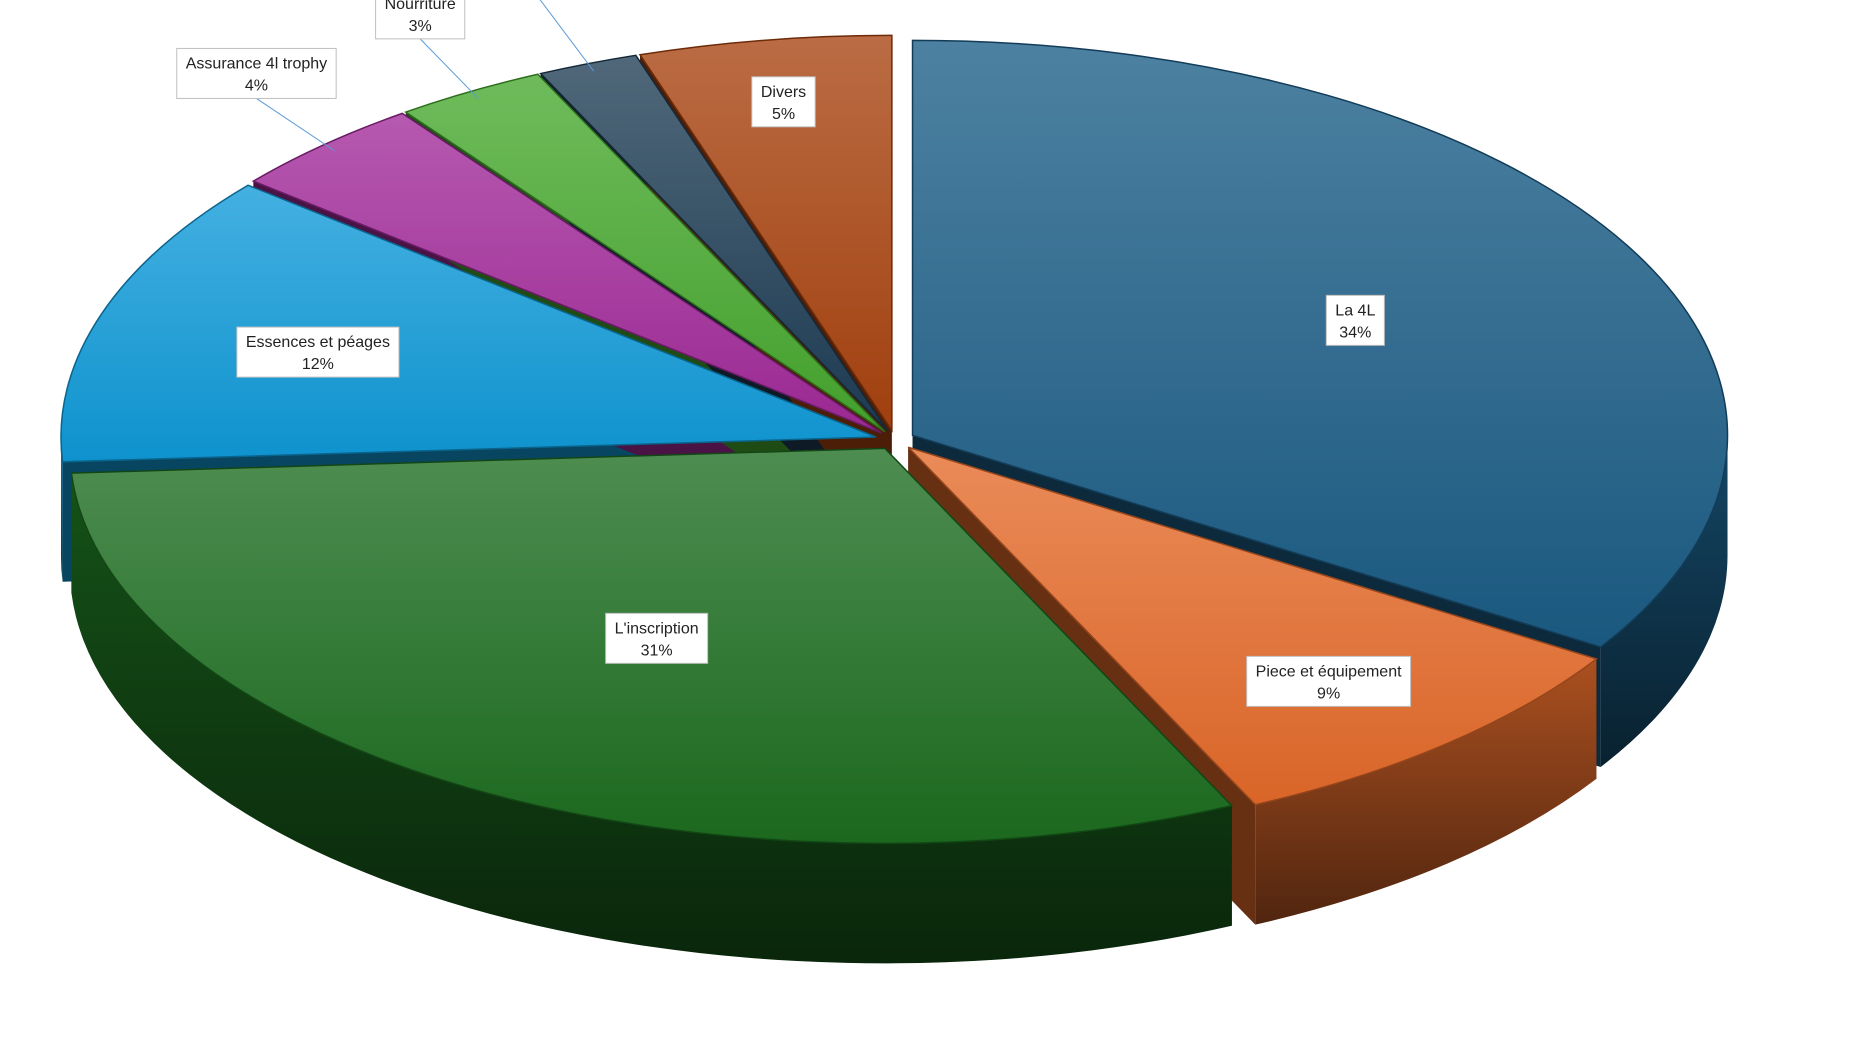 Image resolution: width=1851 pixels, height=1055 pixels. What do you see at coordinates (1426, 791) in the screenshot?
I see `slice-side-piece-et-equipement` at bounding box center [1426, 791].